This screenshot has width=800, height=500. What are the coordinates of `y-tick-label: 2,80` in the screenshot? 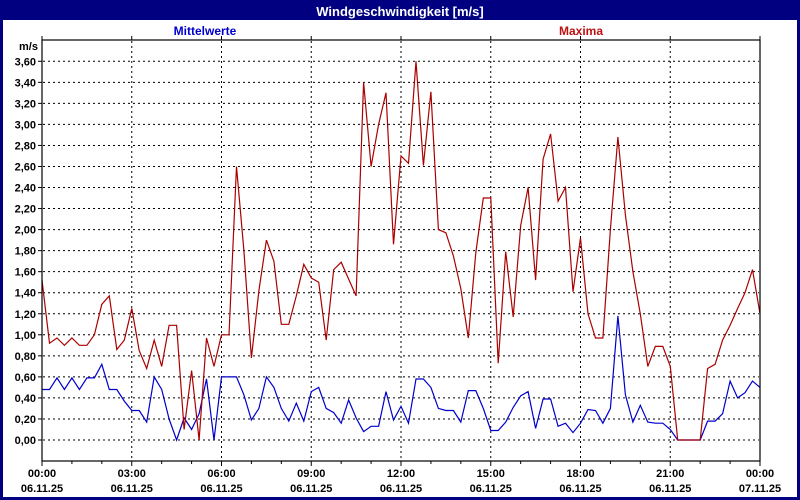 It's located at (25, 146).